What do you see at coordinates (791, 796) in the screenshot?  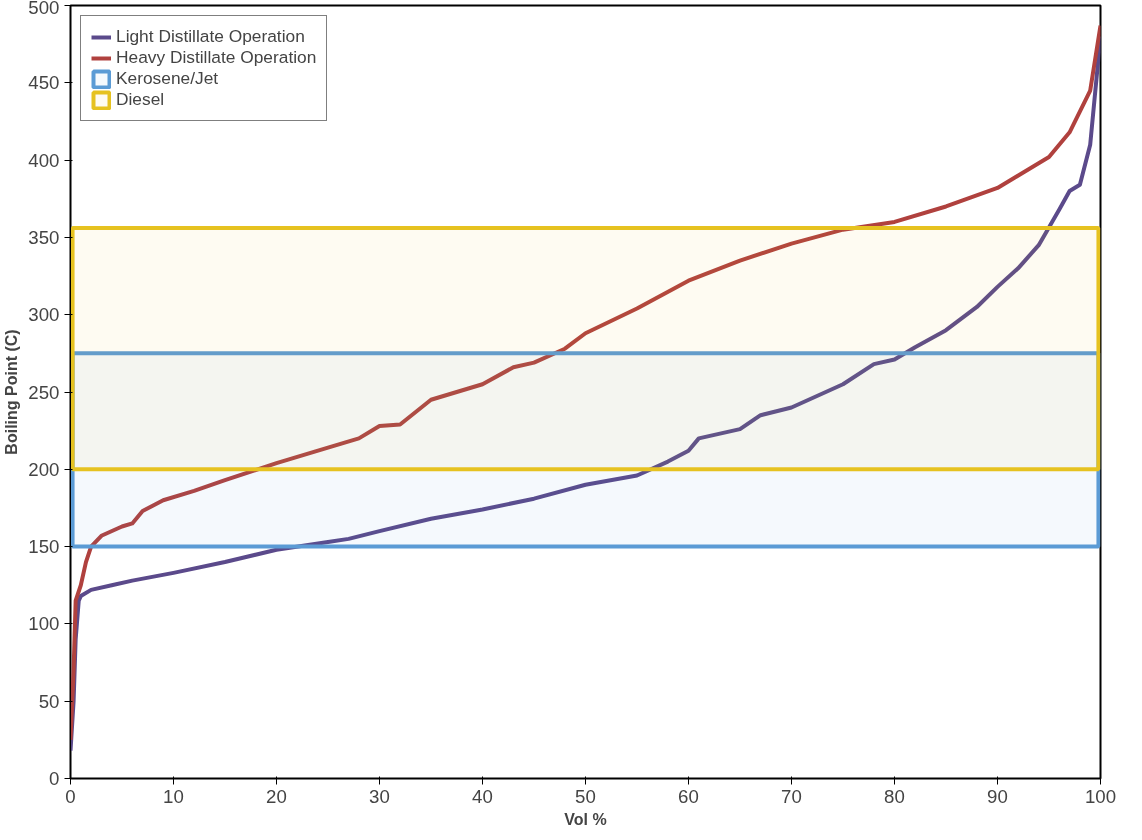 I see `x-tick-label: 70` at bounding box center [791, 796].